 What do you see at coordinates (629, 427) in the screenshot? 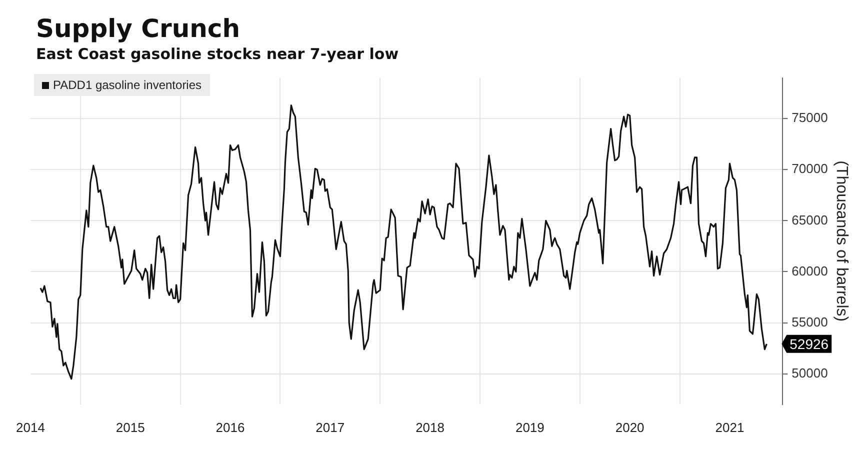
I see `x-tick-label: 2020` at bounding box center [629, 427].